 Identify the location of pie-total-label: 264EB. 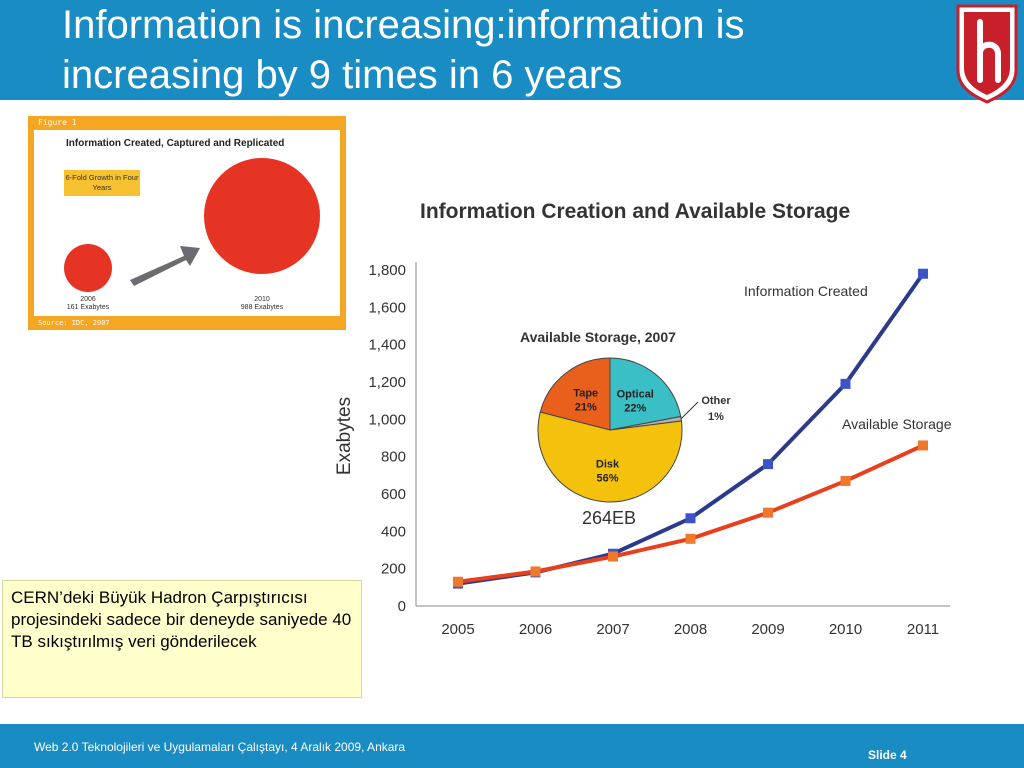
(609, 518).